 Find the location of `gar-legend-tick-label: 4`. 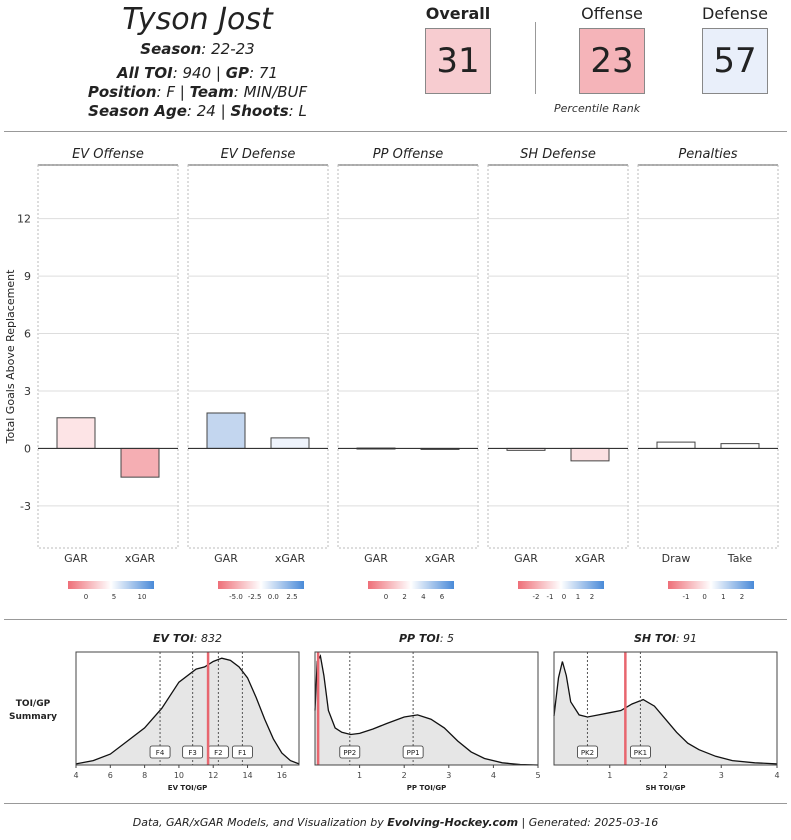

gar-legend-tick-label: 4 is located at coordinates (423, 597).